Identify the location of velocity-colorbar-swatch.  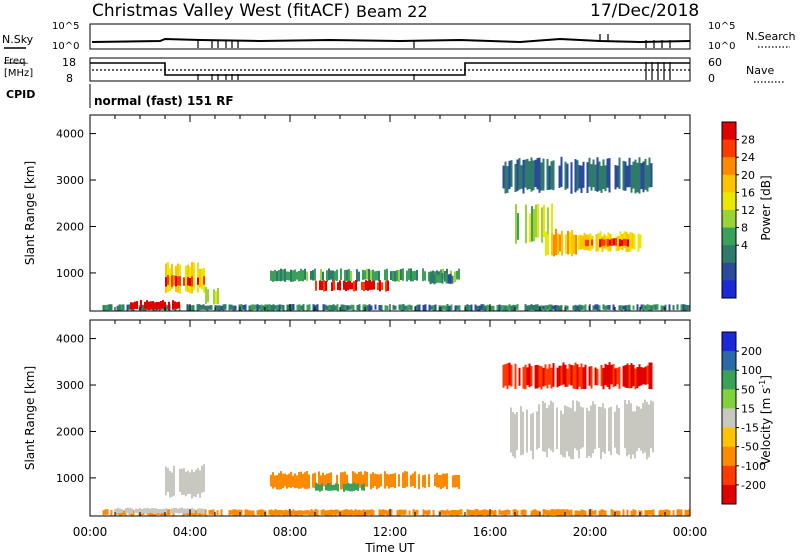
(729, 437).